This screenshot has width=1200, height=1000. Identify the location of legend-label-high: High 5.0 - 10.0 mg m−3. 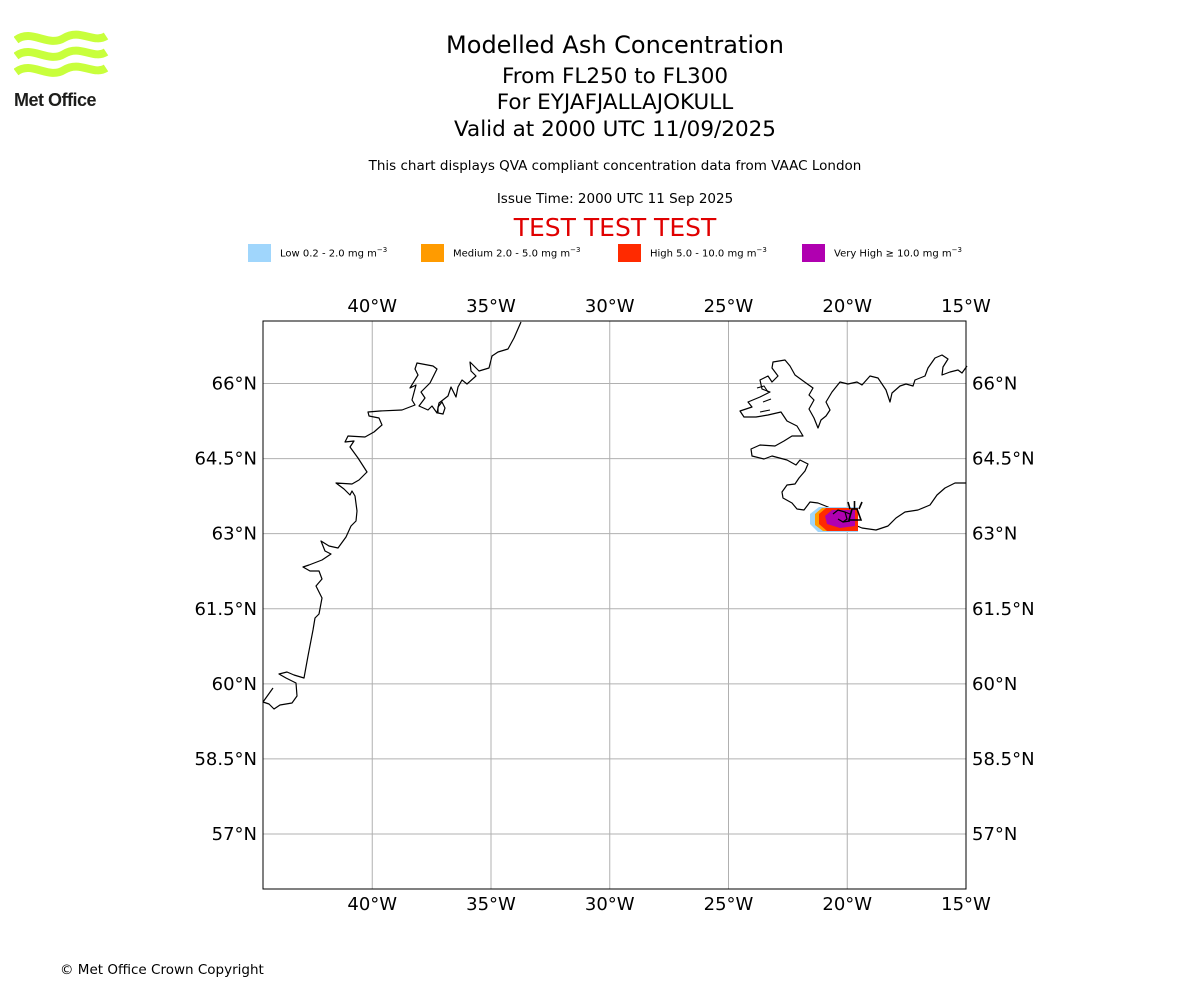
(708, 253).